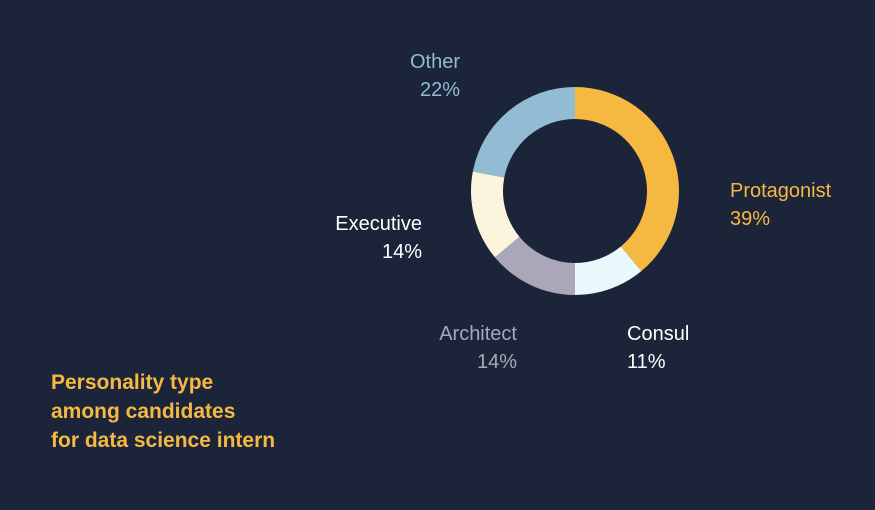  I want to click on consul-label: Consul 11%, so click(658, 348).